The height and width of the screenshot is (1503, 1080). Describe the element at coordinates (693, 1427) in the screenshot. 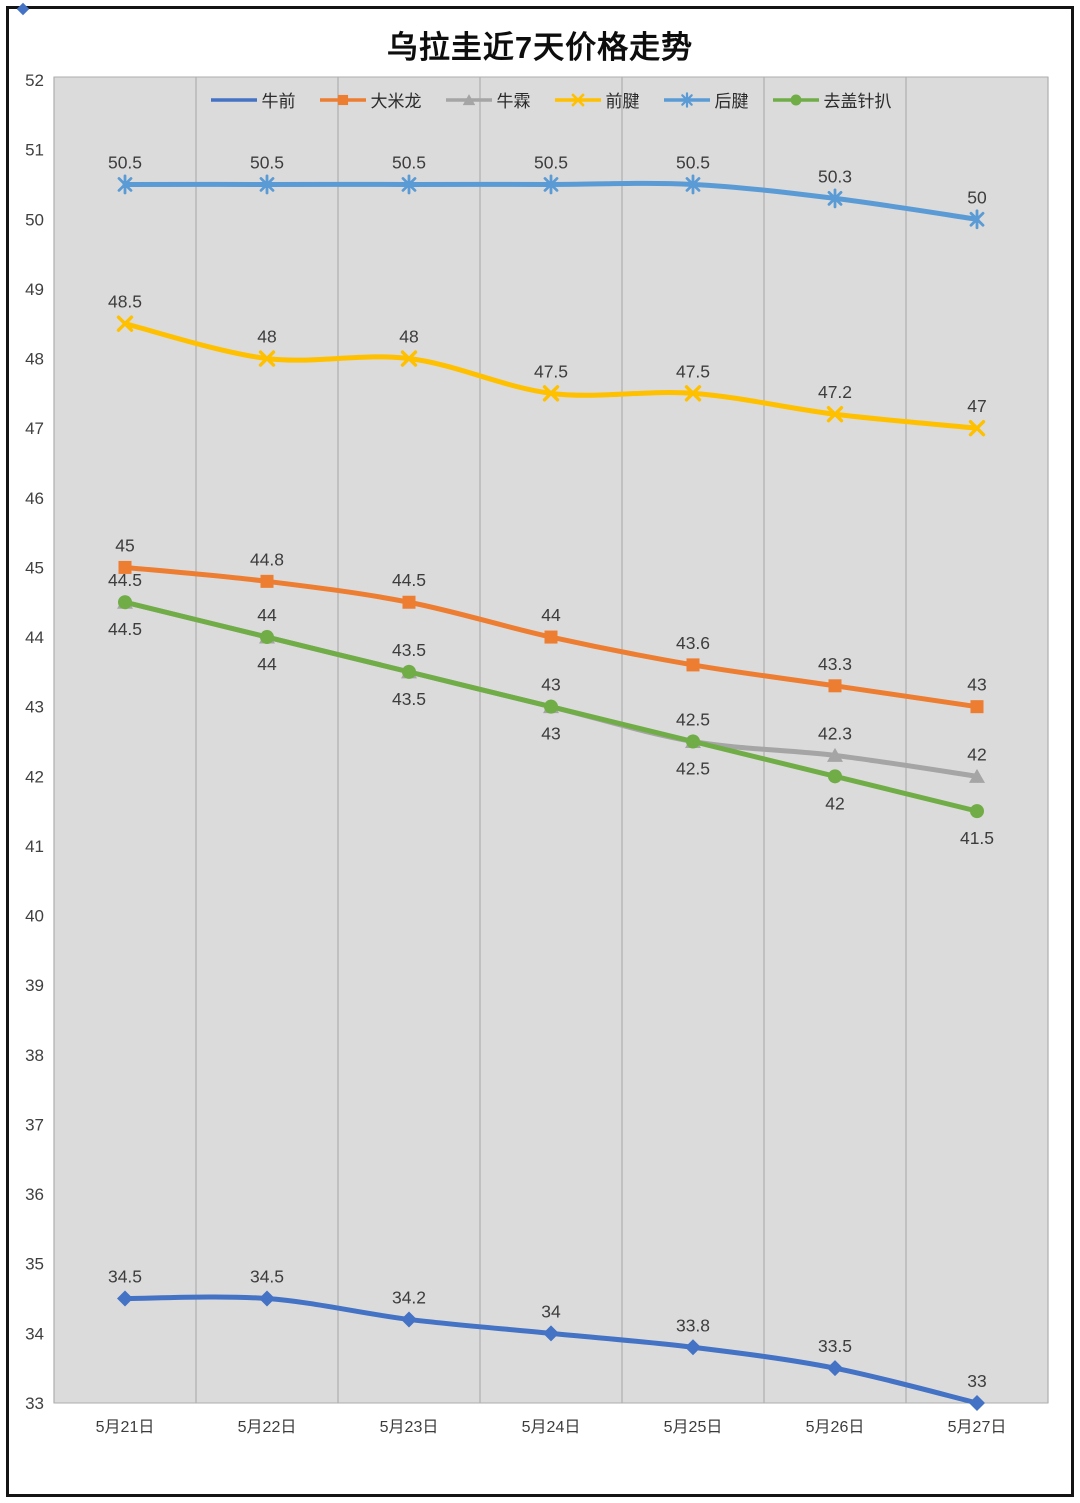

I see `x-tick-label: 5月25日` at that location.